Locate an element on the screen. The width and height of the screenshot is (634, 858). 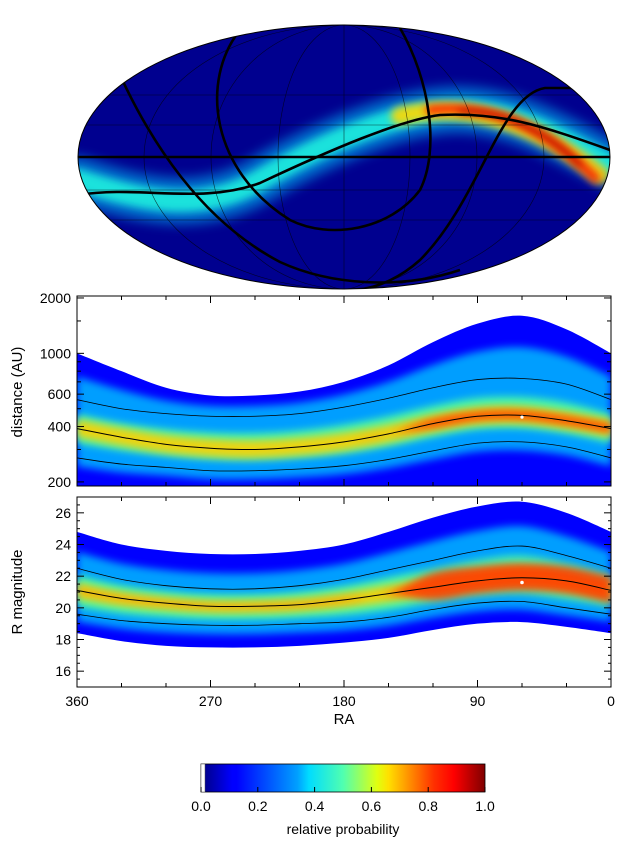
magnitude-heatmap is located at coordinates (344, 574).